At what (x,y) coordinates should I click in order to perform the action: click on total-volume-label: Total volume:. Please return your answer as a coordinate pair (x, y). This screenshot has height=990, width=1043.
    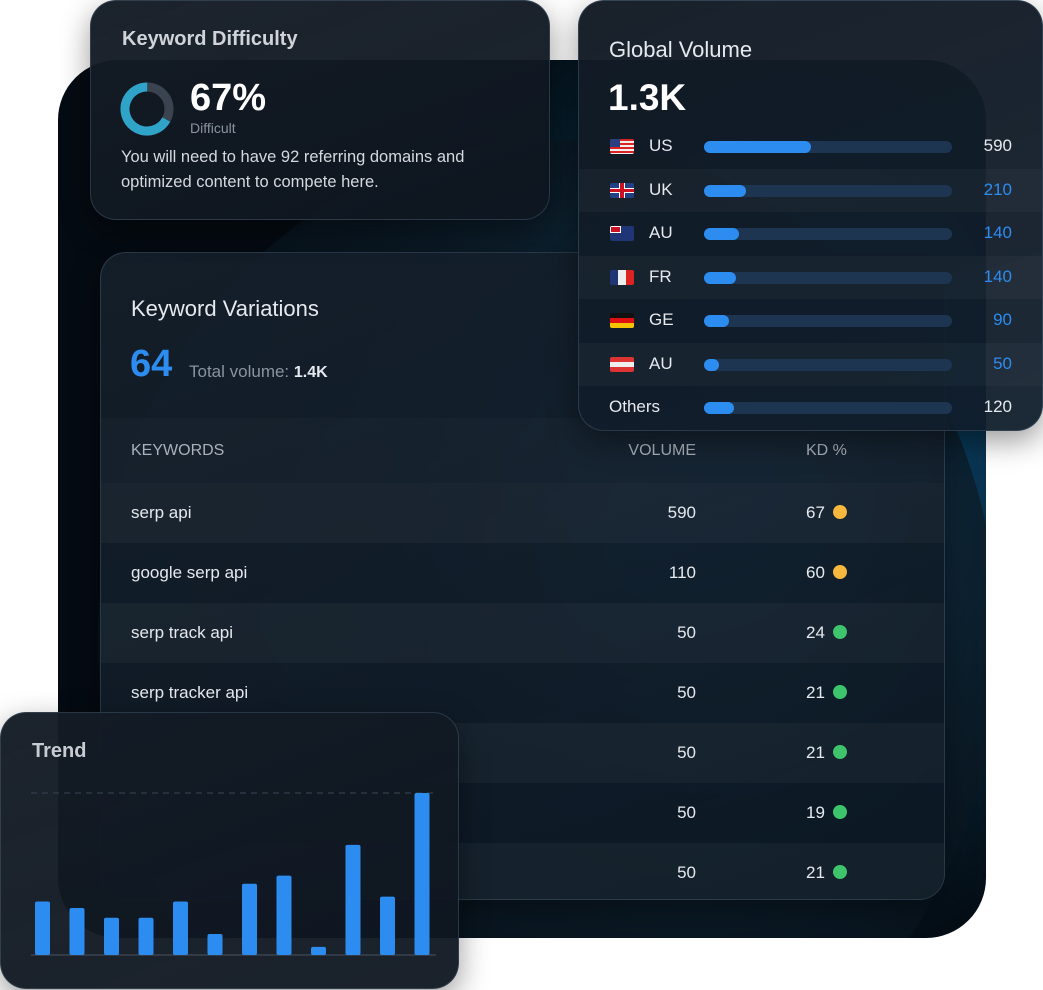
    Looking at the image, I should click on (239, 371).